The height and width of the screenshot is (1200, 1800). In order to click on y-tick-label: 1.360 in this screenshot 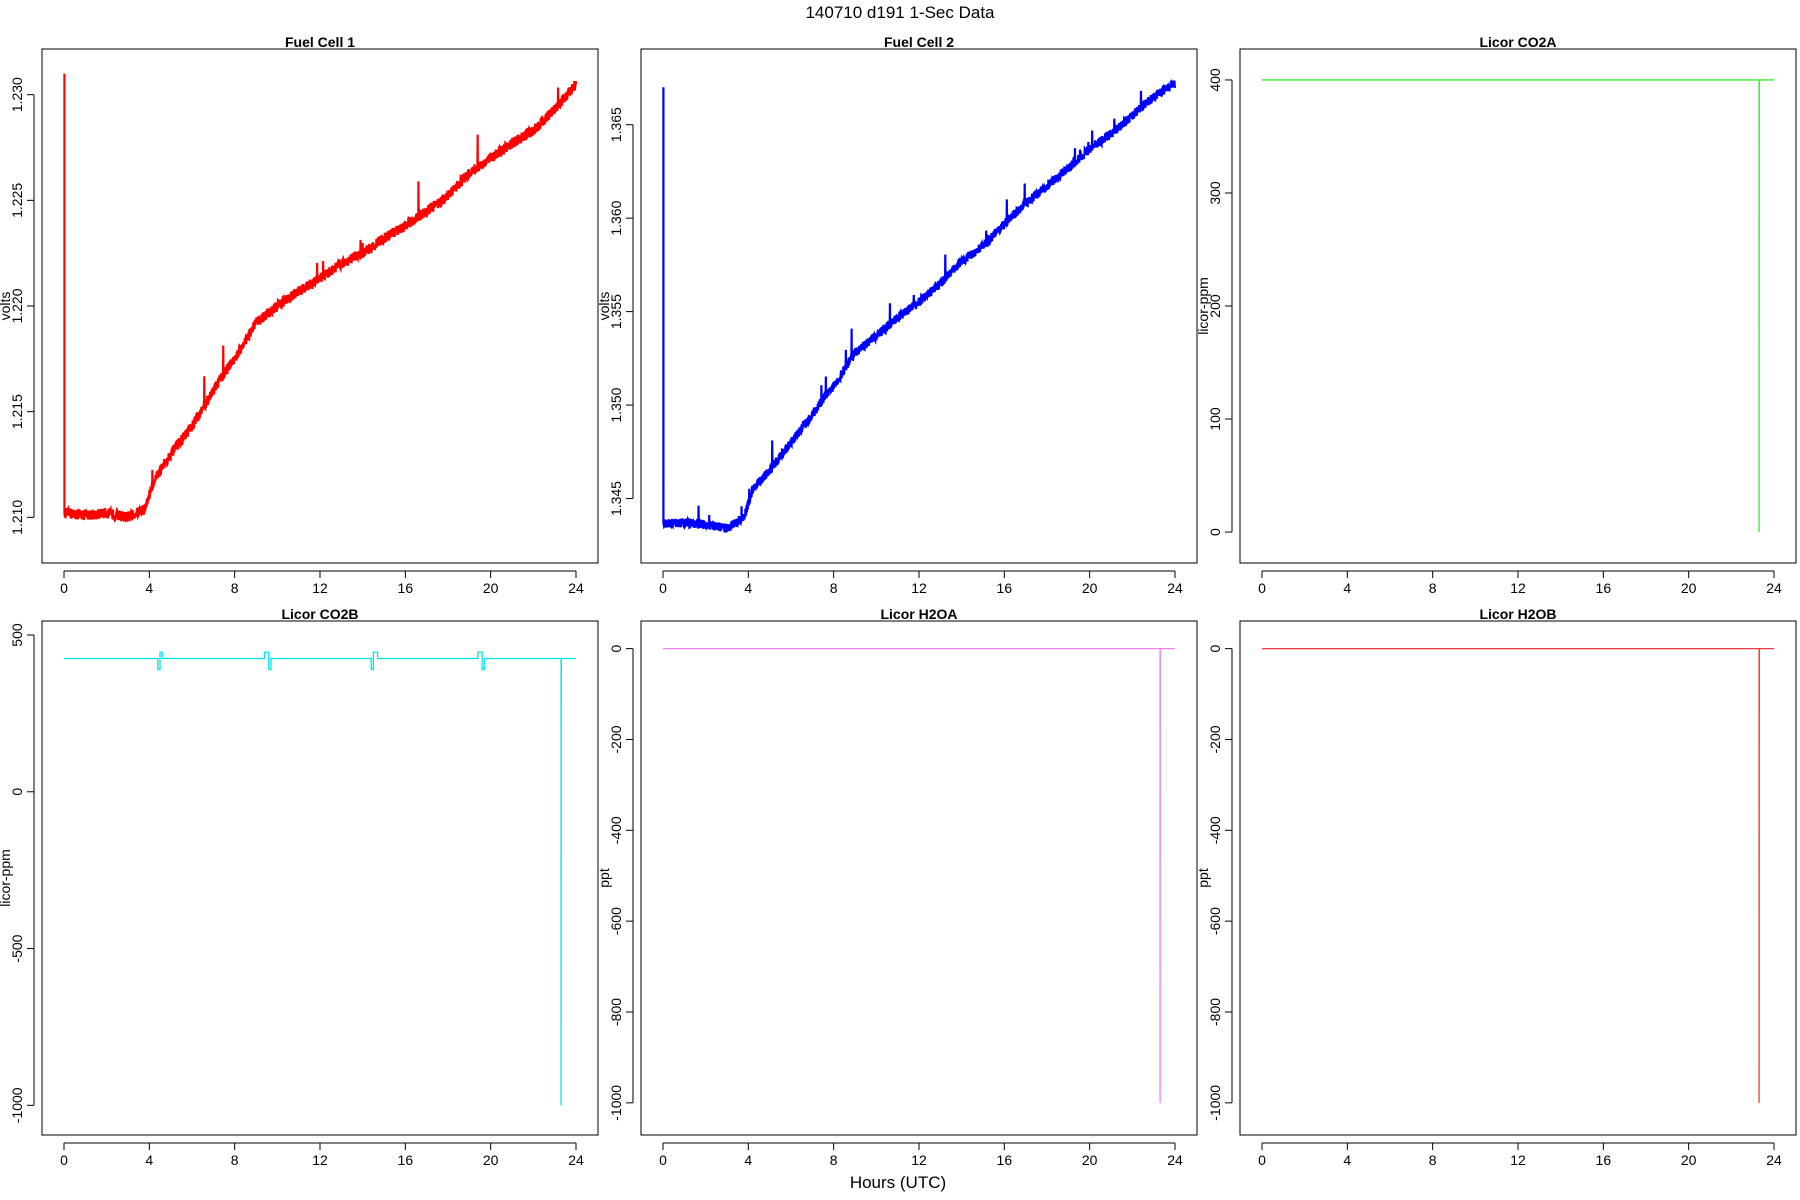, I will do `click(616, 217)`.